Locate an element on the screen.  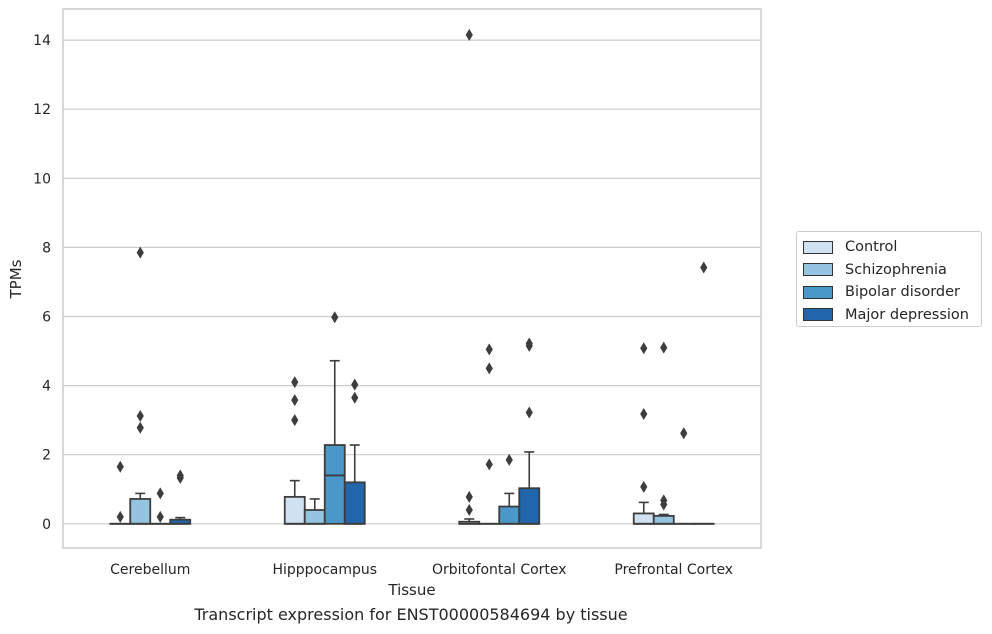
legend-item: Bipolar disorder is located at coordinates (892, 292).